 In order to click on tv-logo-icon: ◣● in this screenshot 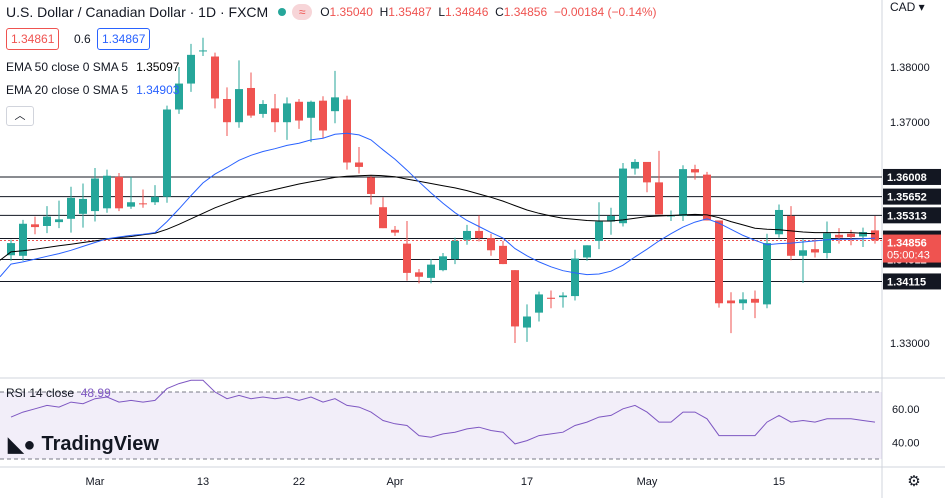, I will do `click(22, 445)`.